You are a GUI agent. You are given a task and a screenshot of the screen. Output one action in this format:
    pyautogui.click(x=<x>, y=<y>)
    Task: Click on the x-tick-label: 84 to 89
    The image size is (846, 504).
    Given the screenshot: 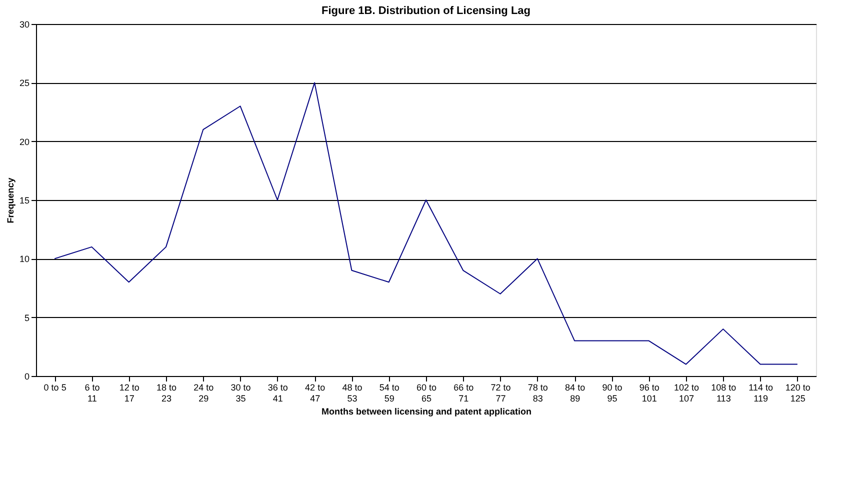 What is the action you would take?
    pyautogui.click(x=575, y=393)
    